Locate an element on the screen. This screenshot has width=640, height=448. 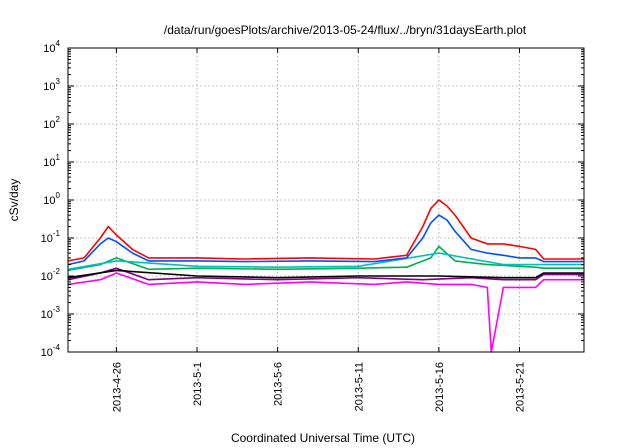
y-tick-exponent: -3 is located at coordinates (57, 309).